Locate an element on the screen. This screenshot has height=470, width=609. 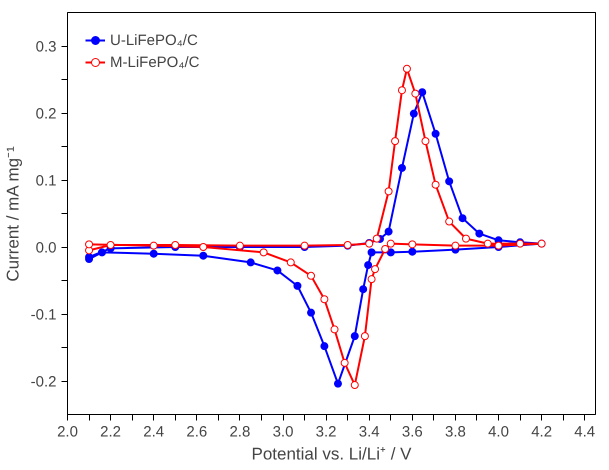
x-tick-label: 3.0 is located at coordinates (283, 432).